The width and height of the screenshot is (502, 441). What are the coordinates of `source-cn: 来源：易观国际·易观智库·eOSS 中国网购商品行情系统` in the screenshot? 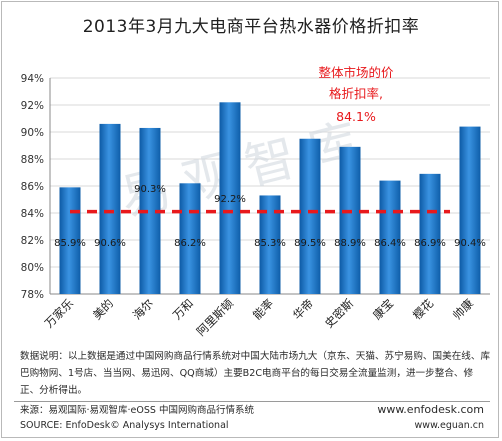 It's located at (137, 410).